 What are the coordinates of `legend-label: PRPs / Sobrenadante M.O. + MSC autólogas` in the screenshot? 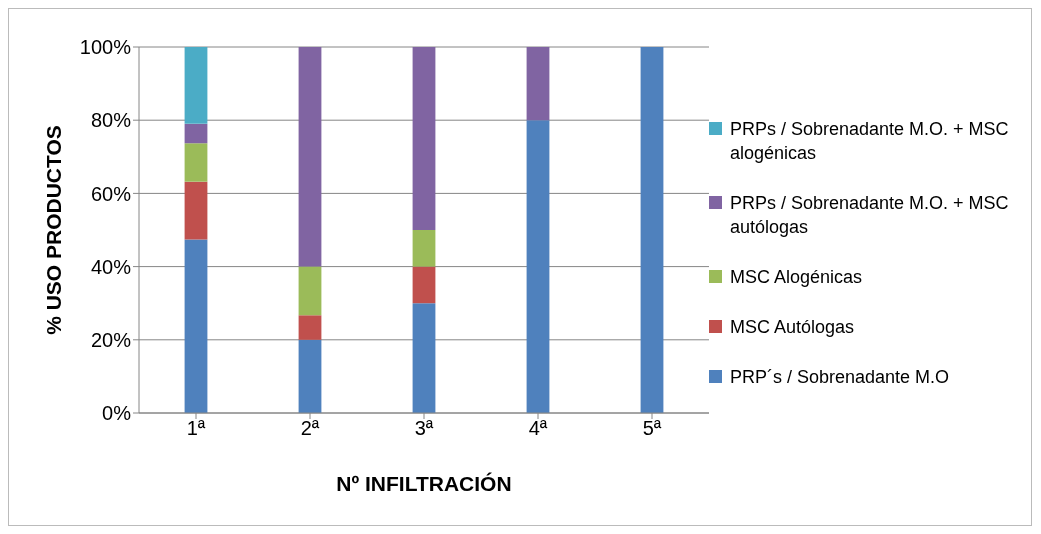 It's located at (869, 215).